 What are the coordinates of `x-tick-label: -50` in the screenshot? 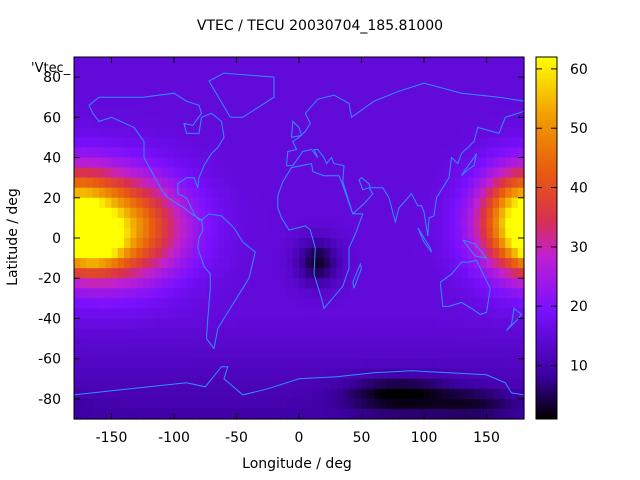 It's located at (236, 438).